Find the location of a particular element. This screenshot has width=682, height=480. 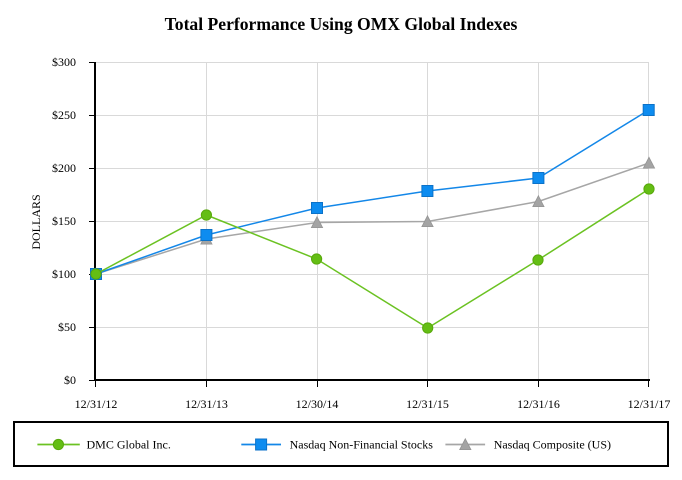

svg-text: $250 is located at coordinates (64, 115).